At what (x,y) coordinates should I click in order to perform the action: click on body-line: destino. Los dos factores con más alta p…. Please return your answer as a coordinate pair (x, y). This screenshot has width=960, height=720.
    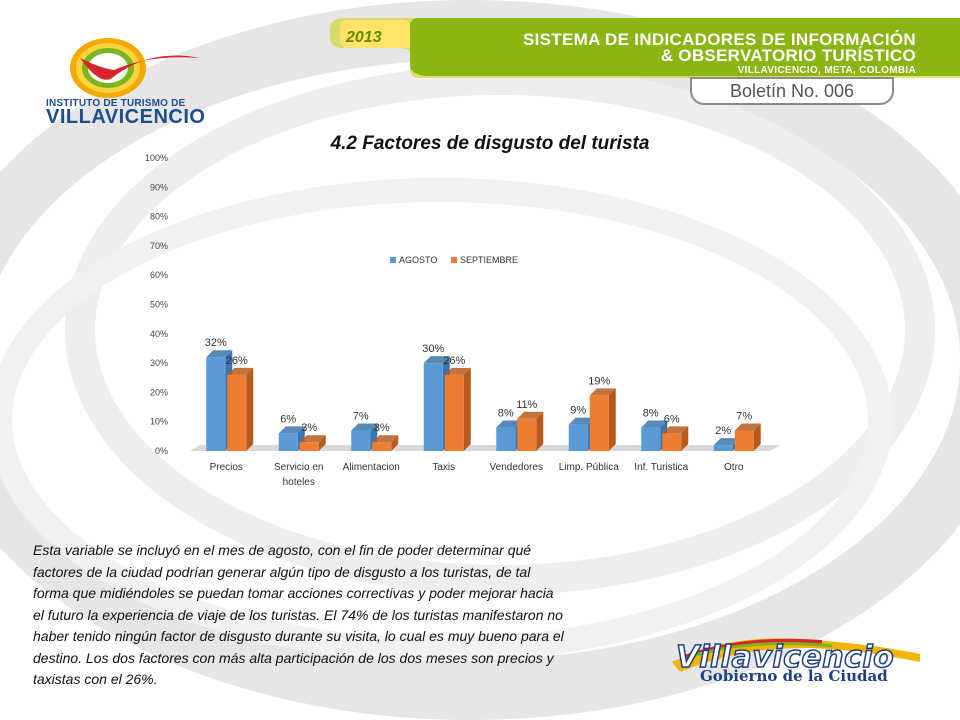
    Looking at the image, I should click on (293, 657).